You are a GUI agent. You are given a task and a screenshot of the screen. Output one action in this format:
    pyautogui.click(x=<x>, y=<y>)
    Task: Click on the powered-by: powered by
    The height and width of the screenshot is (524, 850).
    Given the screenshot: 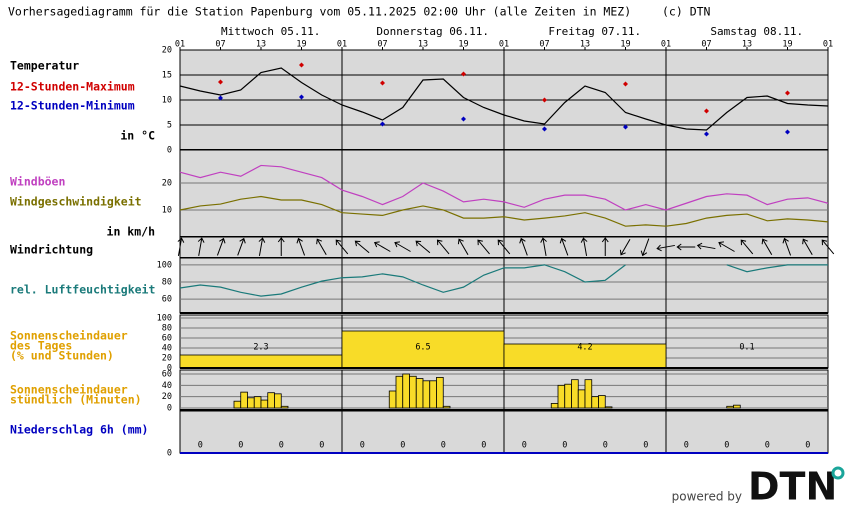 What is the action you would take?
    pyautogui.click(x=707, y=497)
    